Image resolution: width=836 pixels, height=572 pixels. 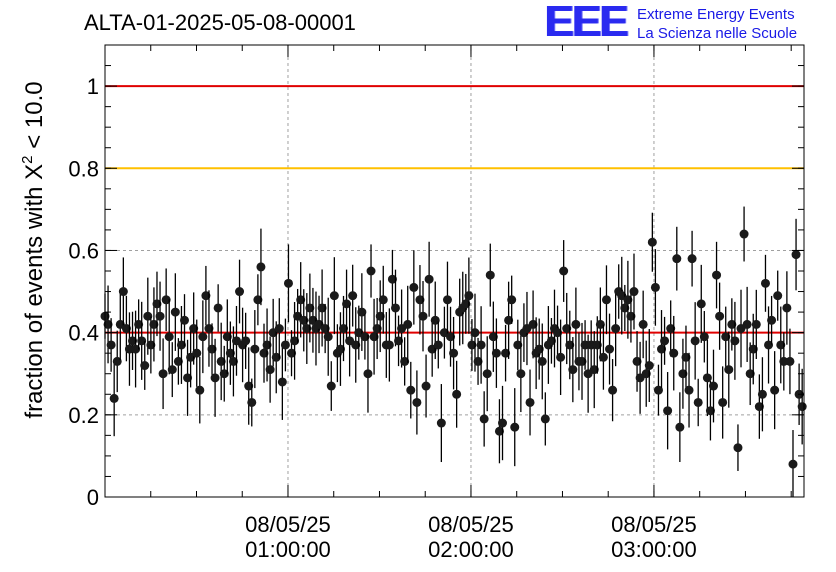 What do you see at coordinates (471, 549) in the screenshot?
I see `x-tick-time-label: 02:00:00` at bounding box center [471, 549].